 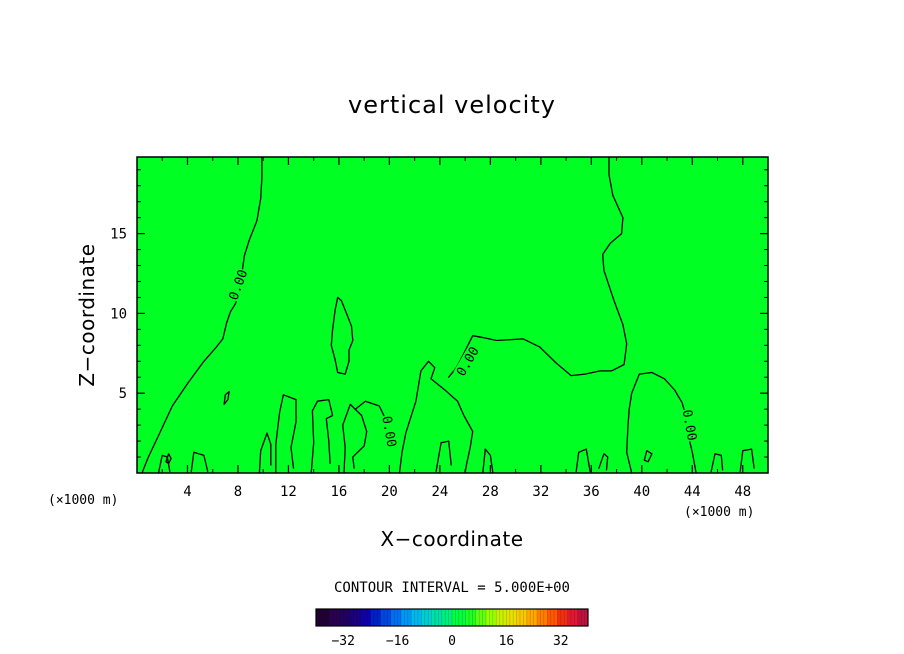 I want to click on x-tick-label-6: 28, so click(x=490, y=492).